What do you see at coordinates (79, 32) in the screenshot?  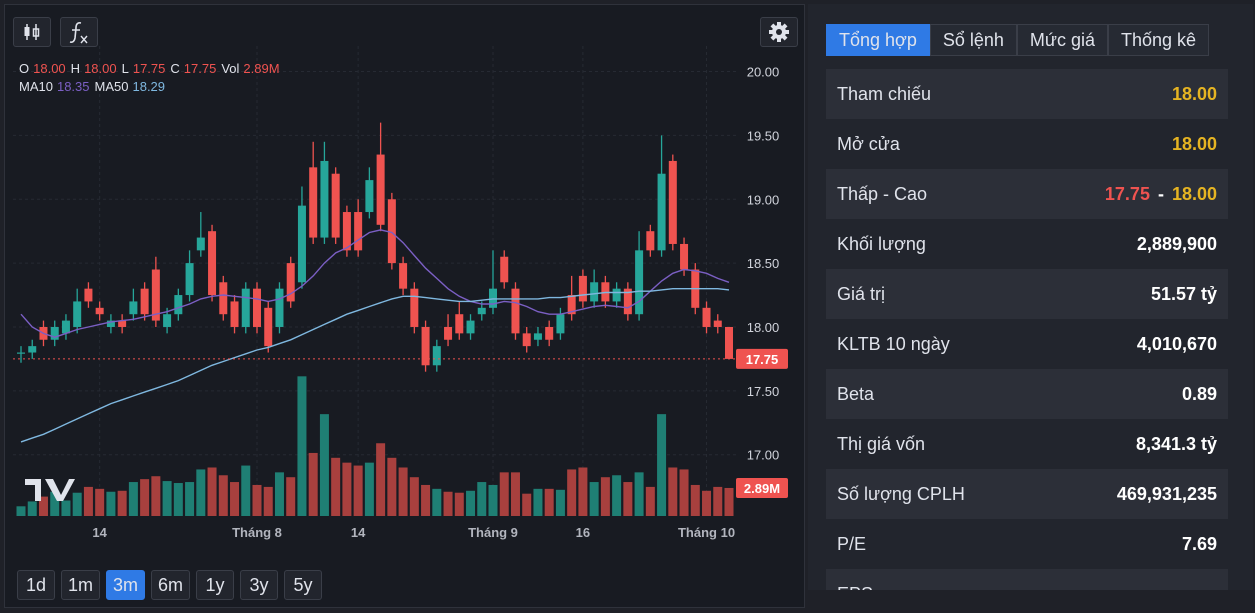 I see `indicator-button` at bounding box center [79, 32].